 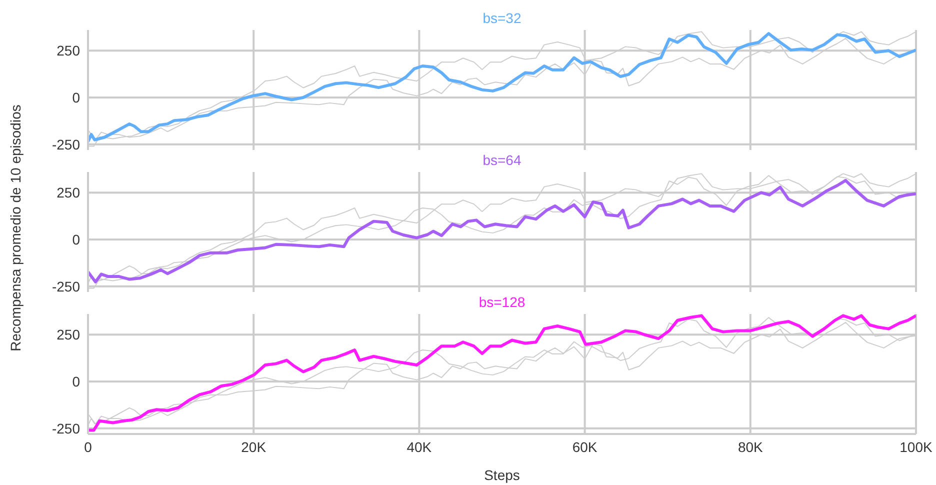 What do you see at coordinates (751, 446) in the screenshot?
I see `x-tick-label: 80K` at bounding box center [751, 446].